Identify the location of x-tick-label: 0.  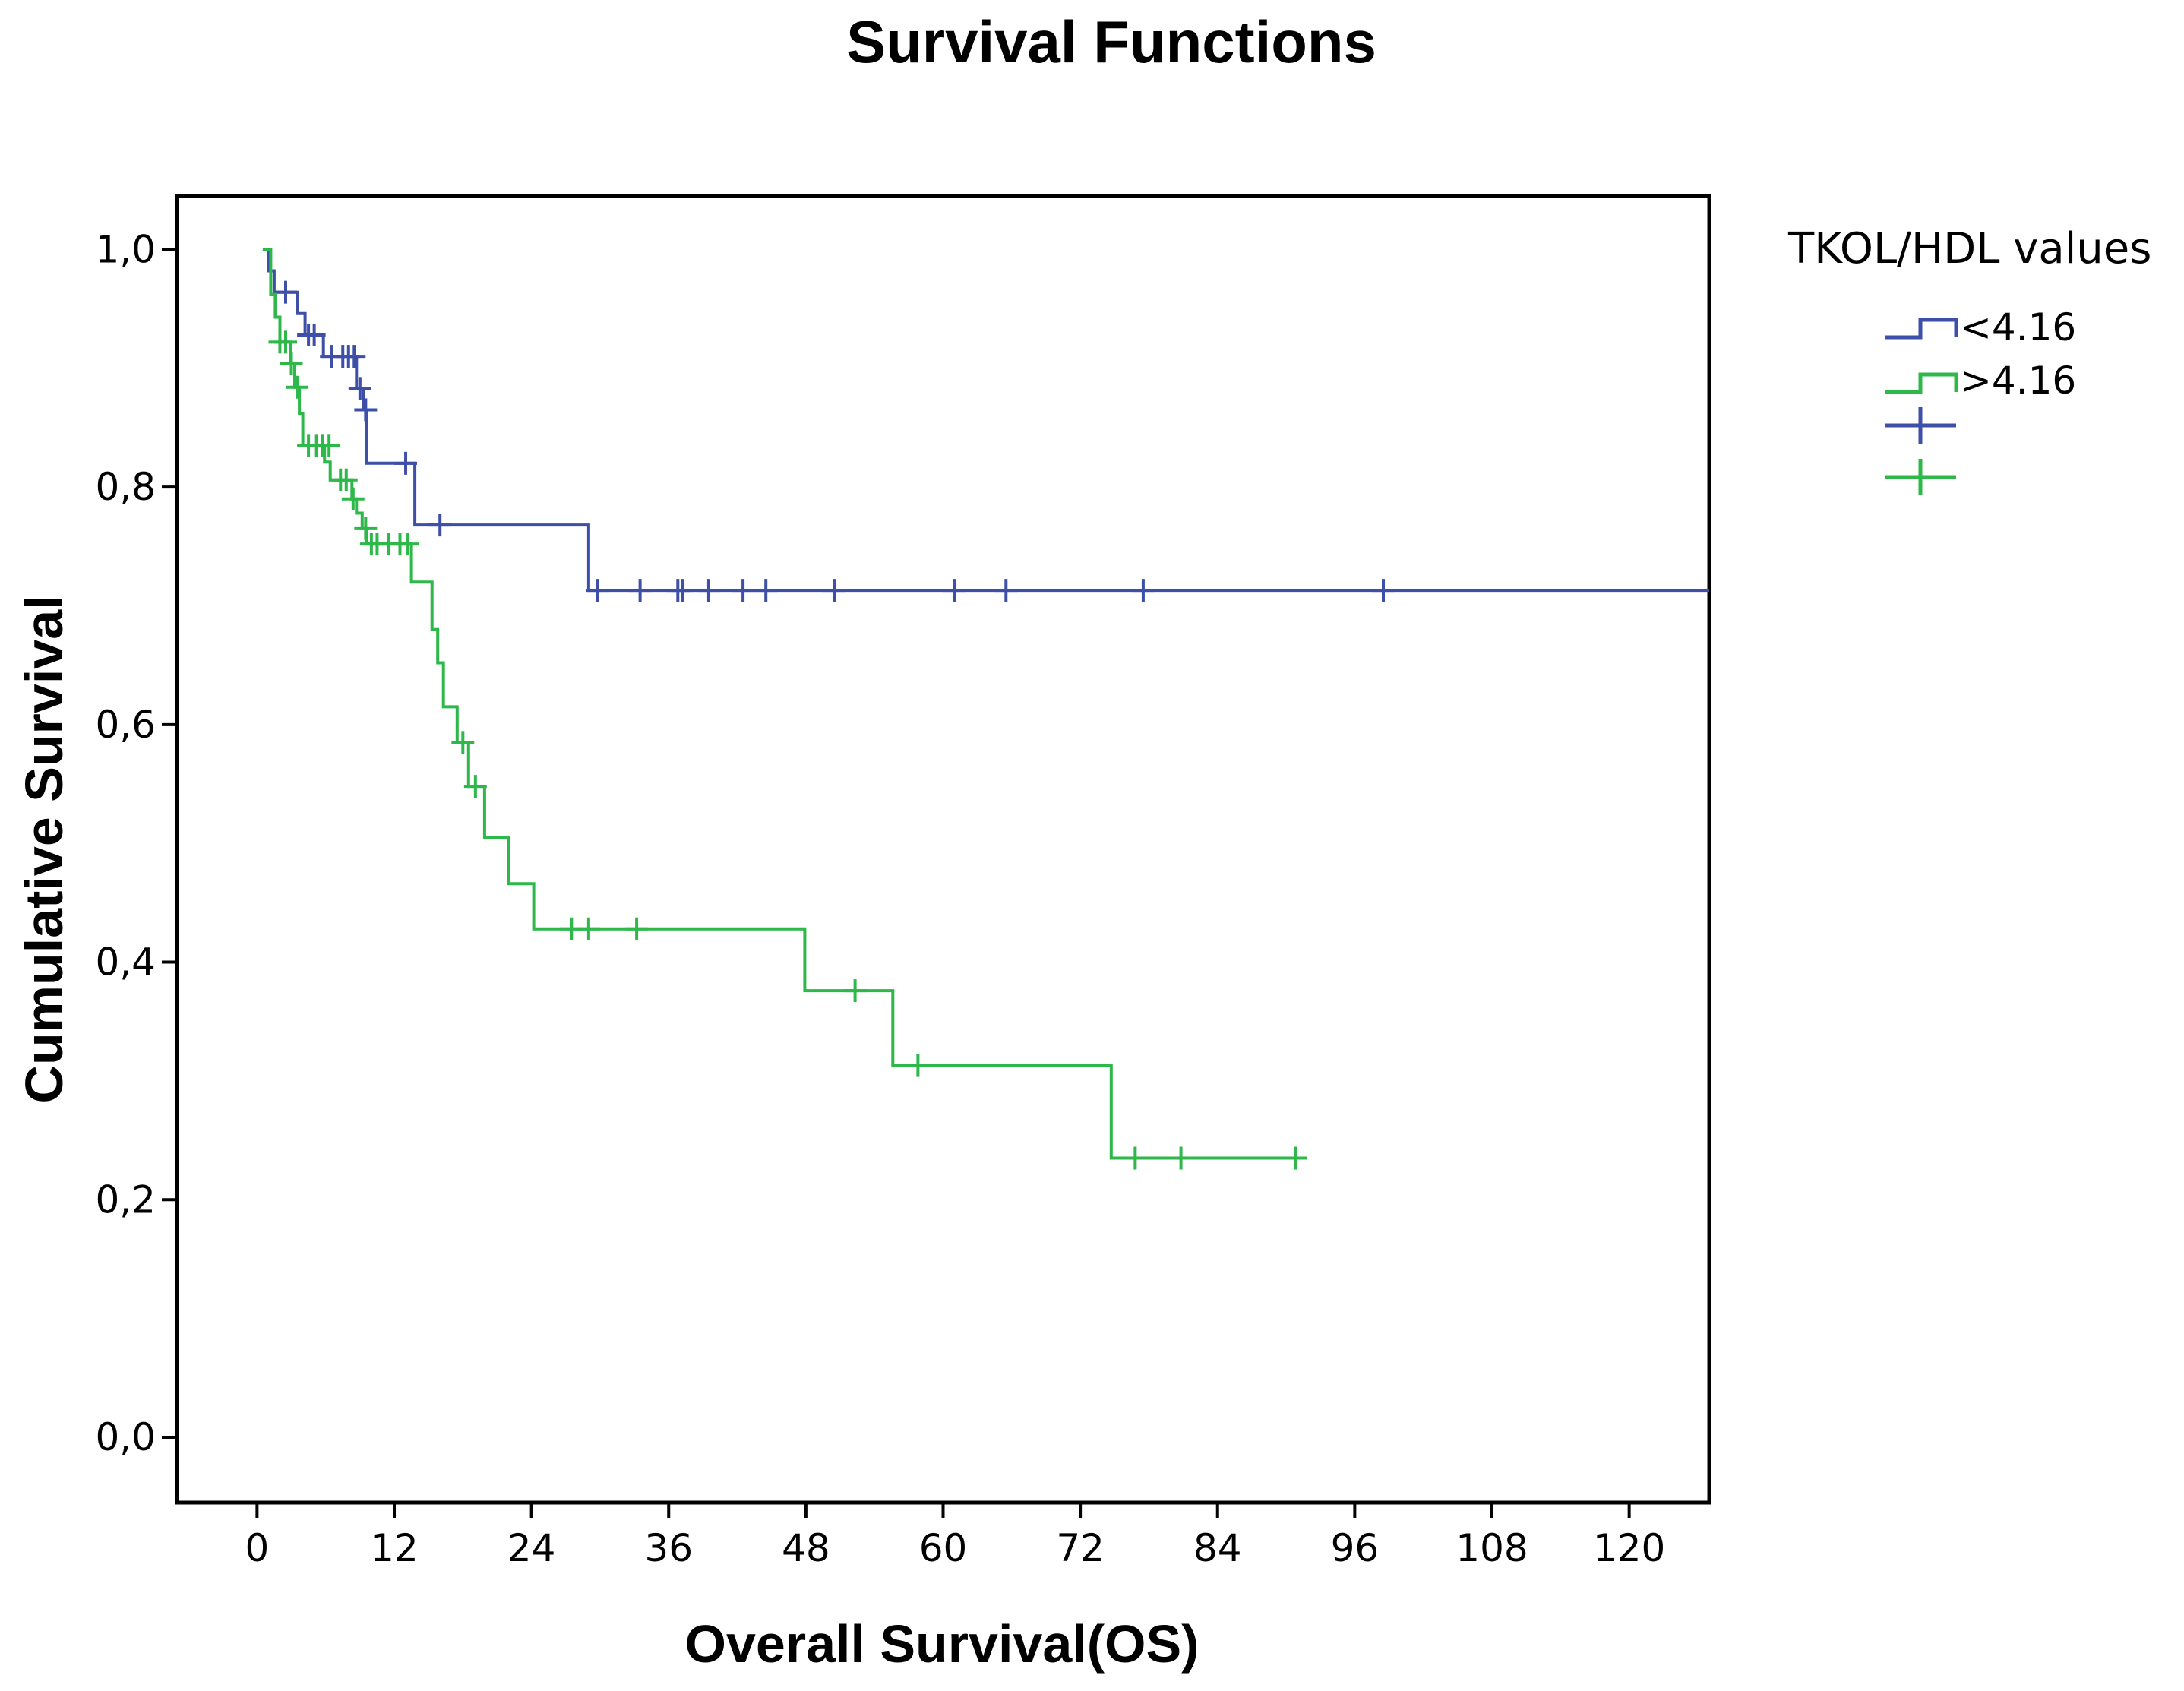
(257, 1548).